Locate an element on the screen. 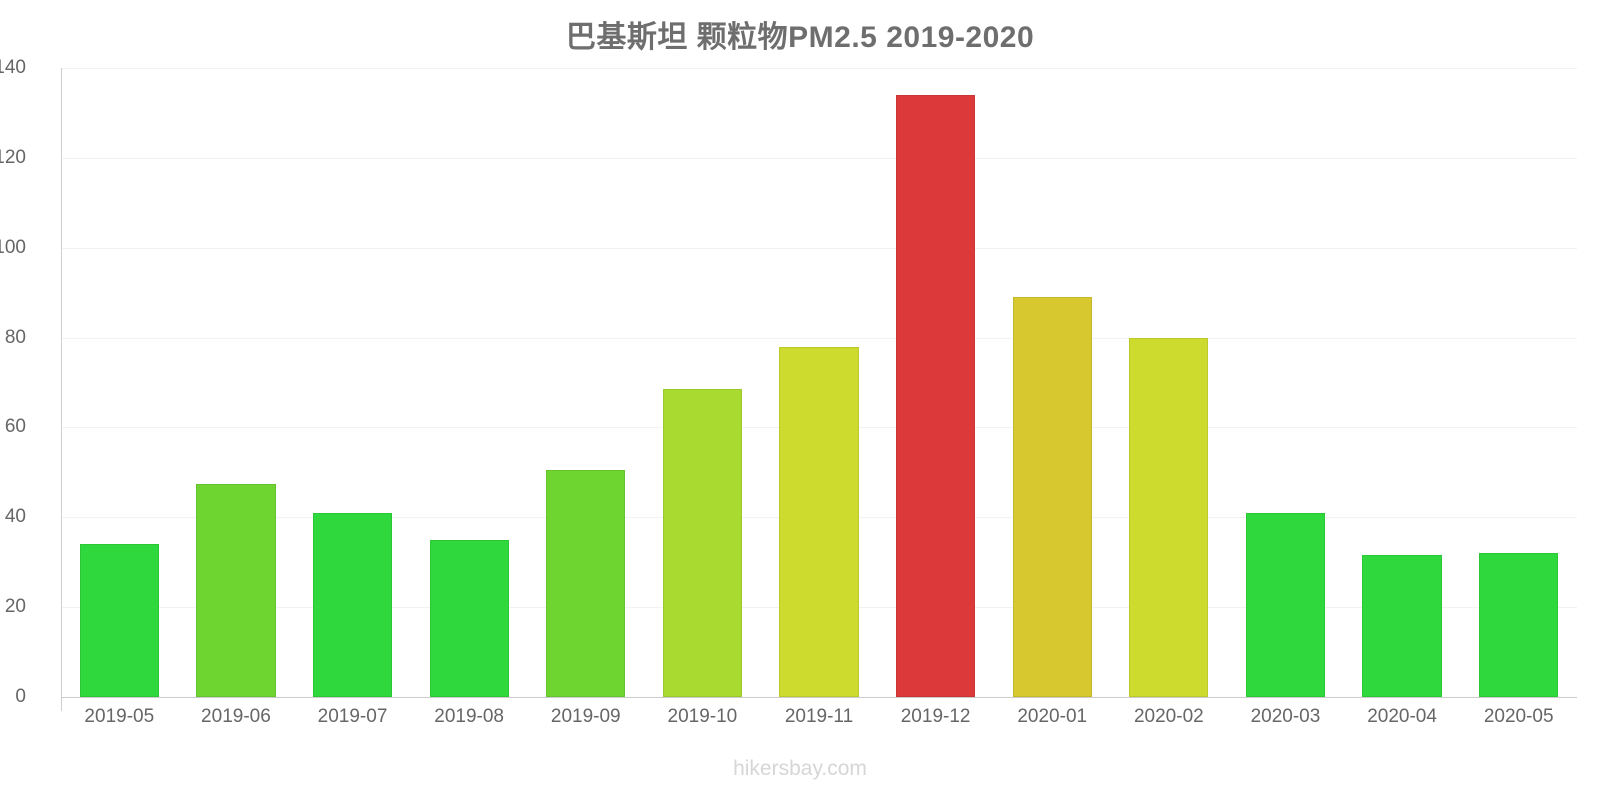  x-tick-label: 2020-04 is located at coordinates (1402, 716).